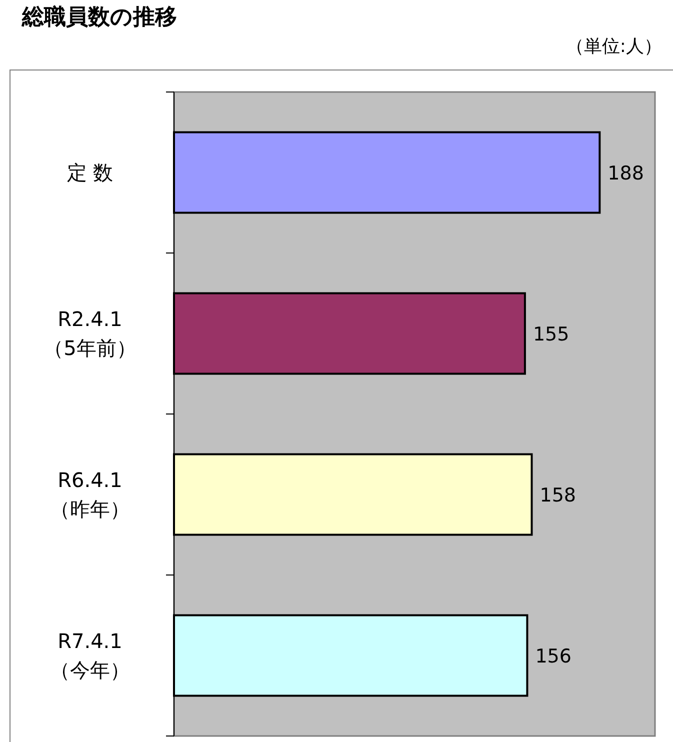 This screenshot has width=673, height=742. I want to click on data-label: 188, so click(626, 173).